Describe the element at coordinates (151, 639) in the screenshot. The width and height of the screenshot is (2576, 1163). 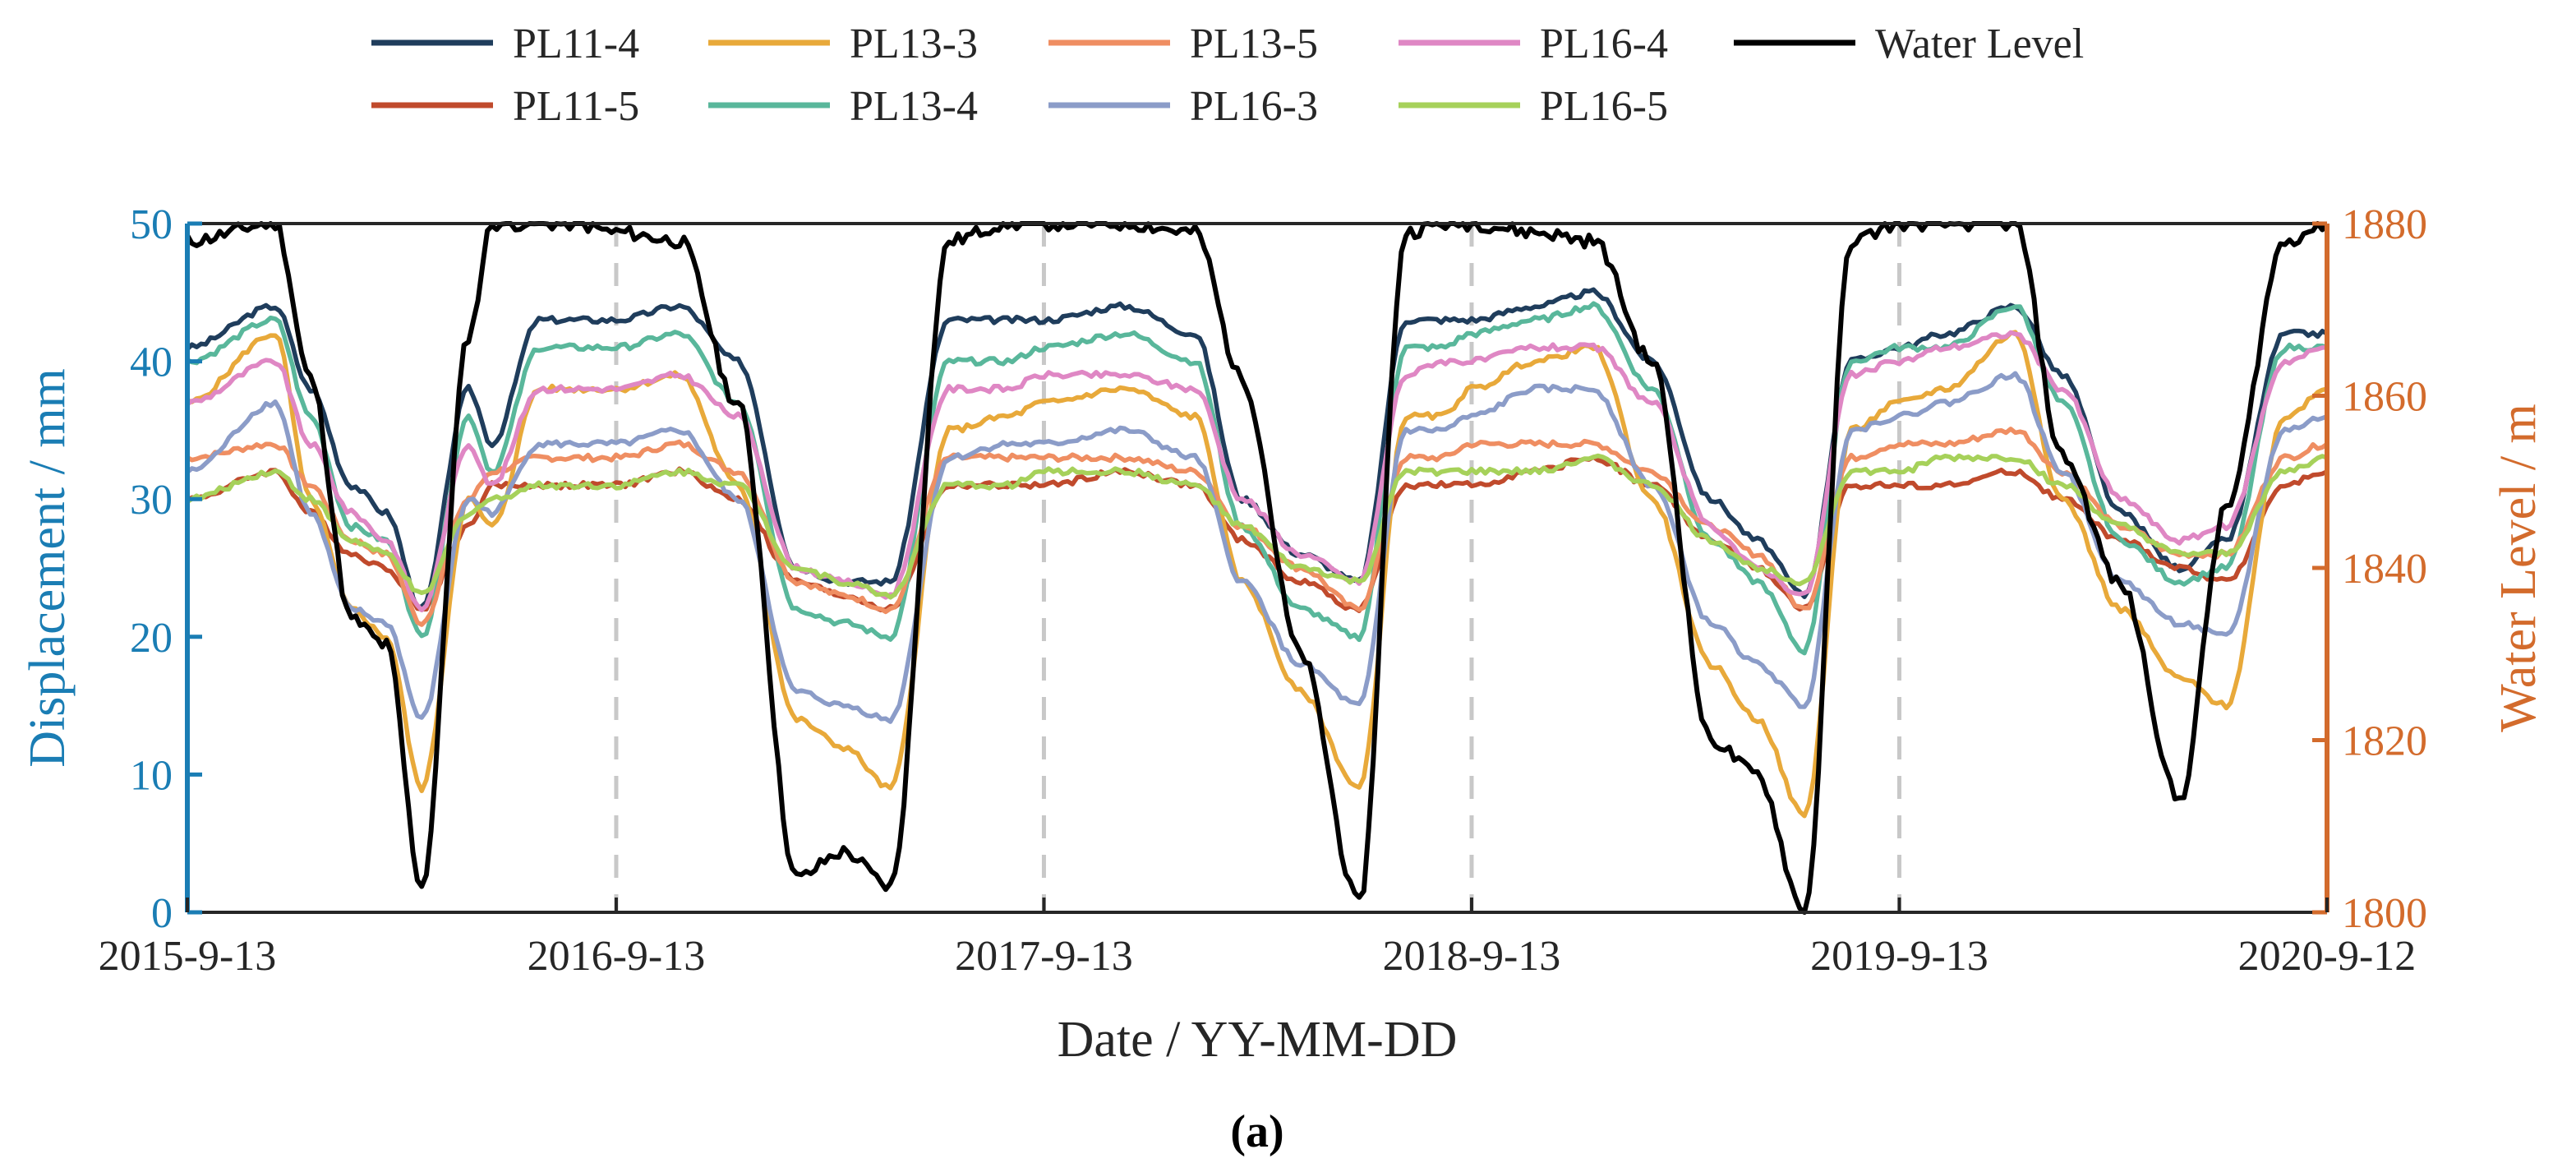
I see `y-left-tick-label: 20` at that location.